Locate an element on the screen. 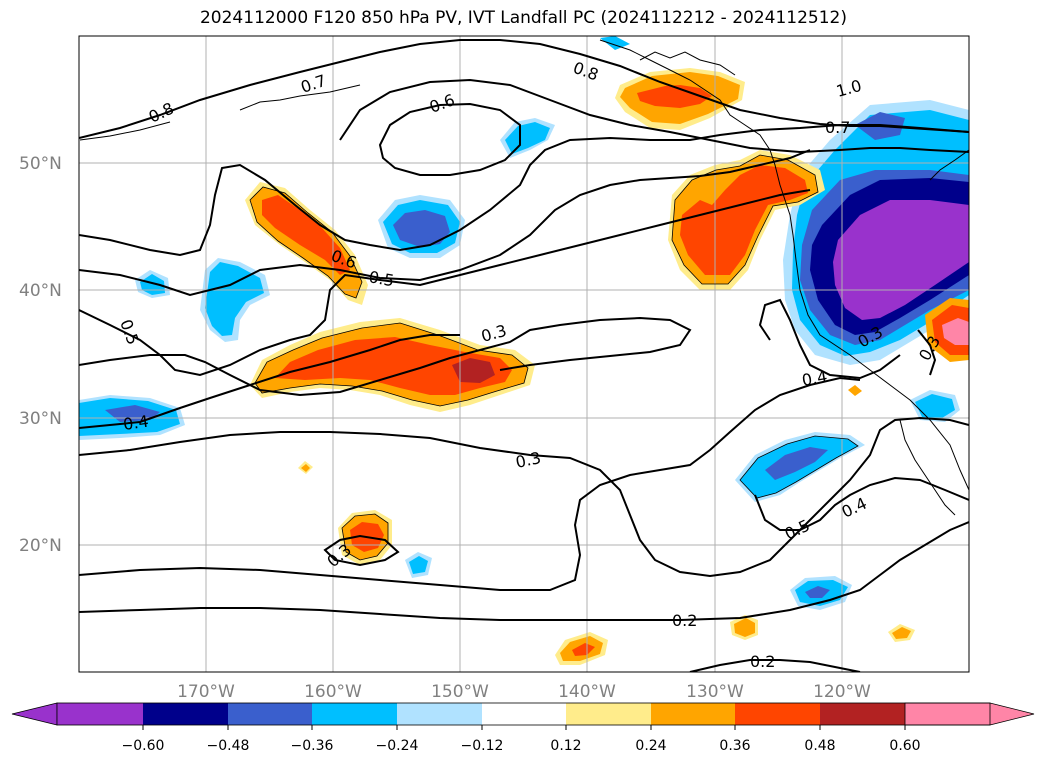 The image size is (1047, 765). contour-label: 0.3 is located at coordinates (528, 460).